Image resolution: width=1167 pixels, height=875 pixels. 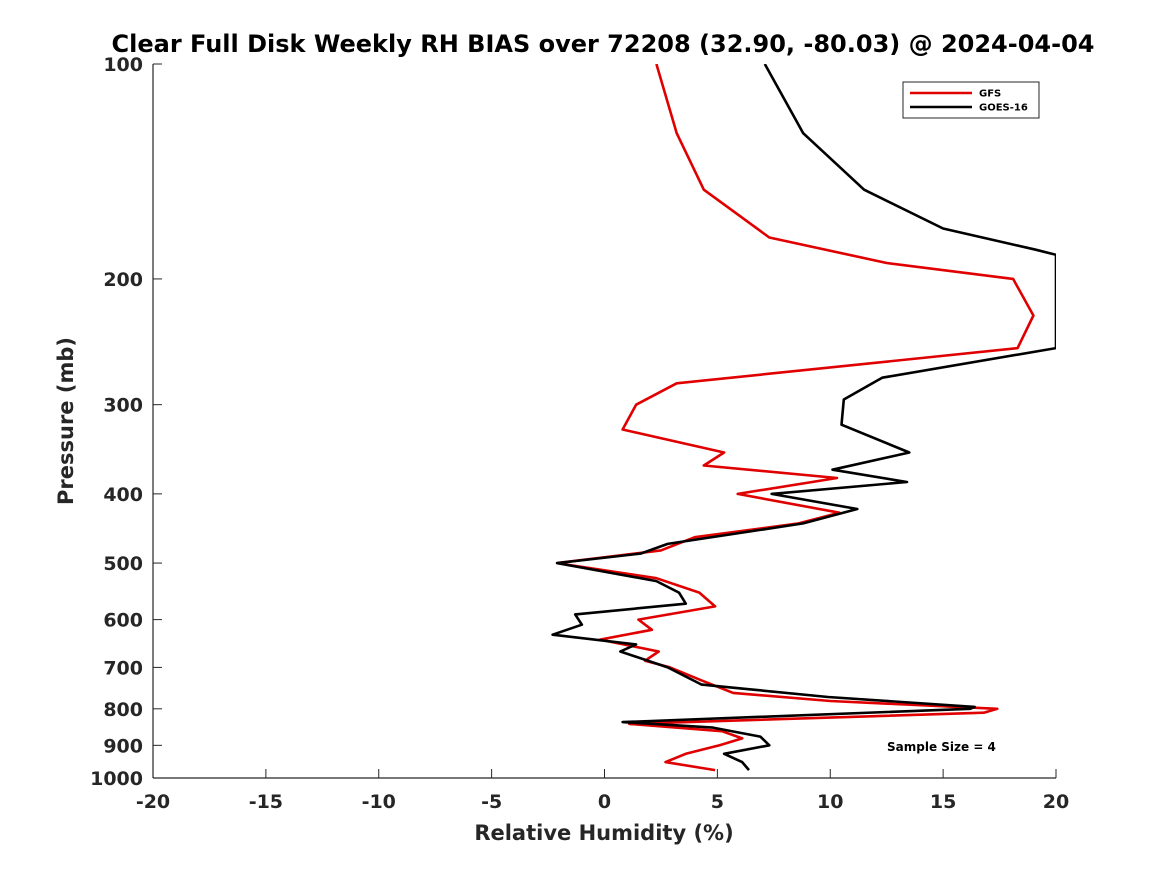 What do you see at coordinates (379, 802) in the screenshot?
I see `x-tick-label: -10` at bounding box center [379, 802].